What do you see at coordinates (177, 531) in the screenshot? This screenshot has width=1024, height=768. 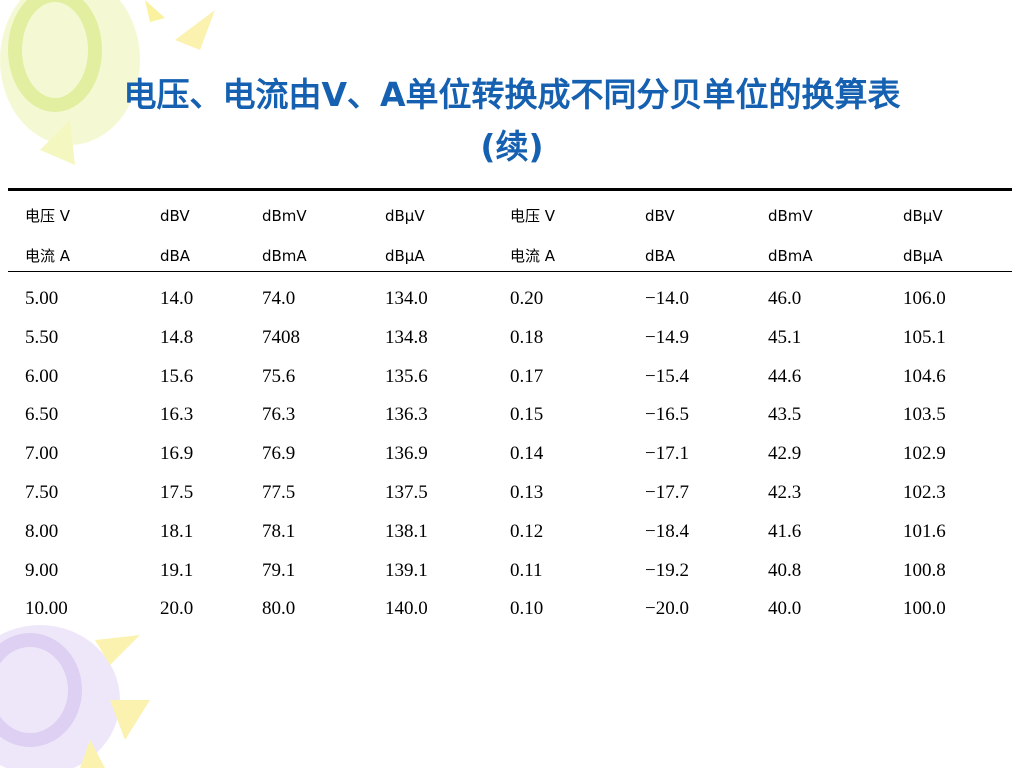 I see `table-cell: 18.1` at bounding box center [177, 531].